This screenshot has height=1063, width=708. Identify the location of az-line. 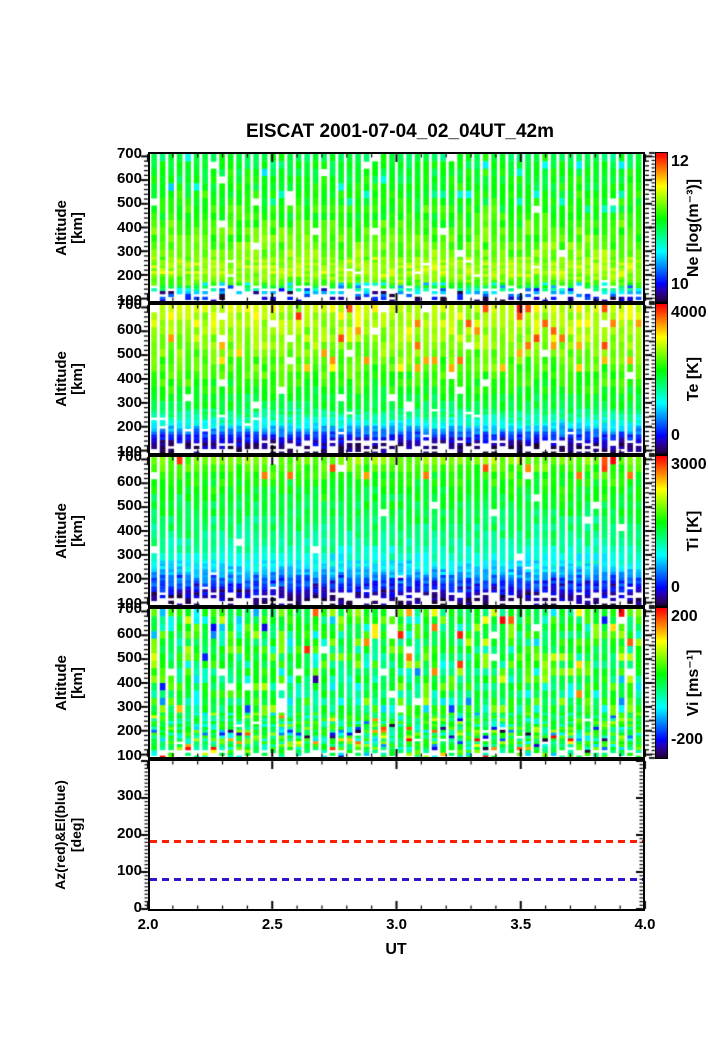
(396, 841).